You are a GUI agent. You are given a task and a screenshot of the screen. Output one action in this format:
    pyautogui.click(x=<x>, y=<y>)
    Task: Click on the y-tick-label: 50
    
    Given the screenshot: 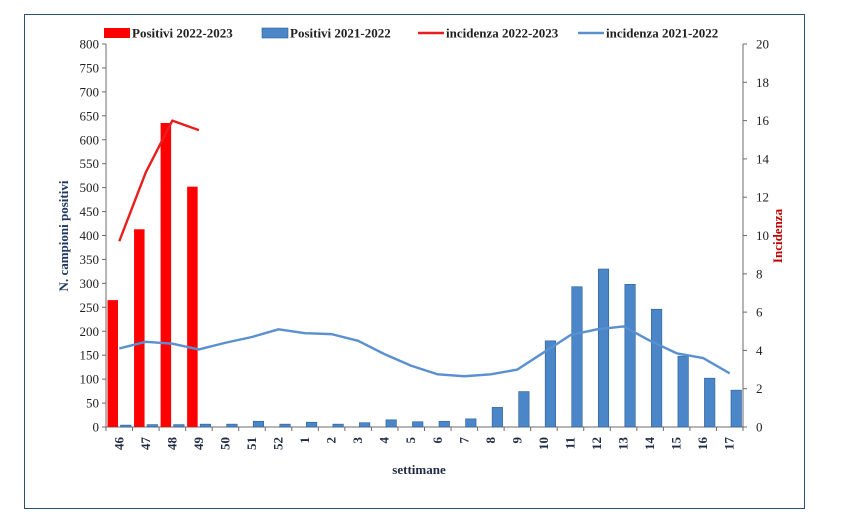 What is the action you would take?
    pyautogui.click(x=92, y=403)
    